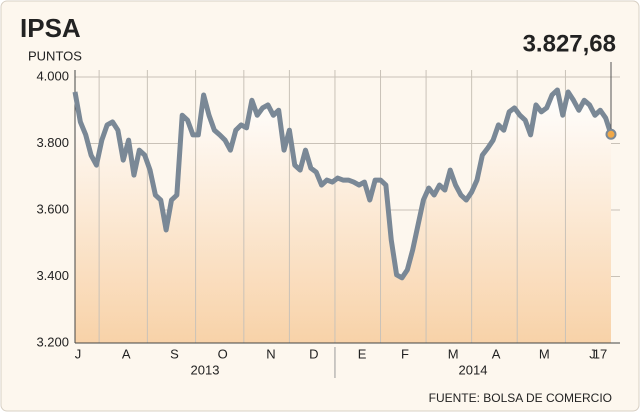  I want to click on end-point, so click(611, 134).